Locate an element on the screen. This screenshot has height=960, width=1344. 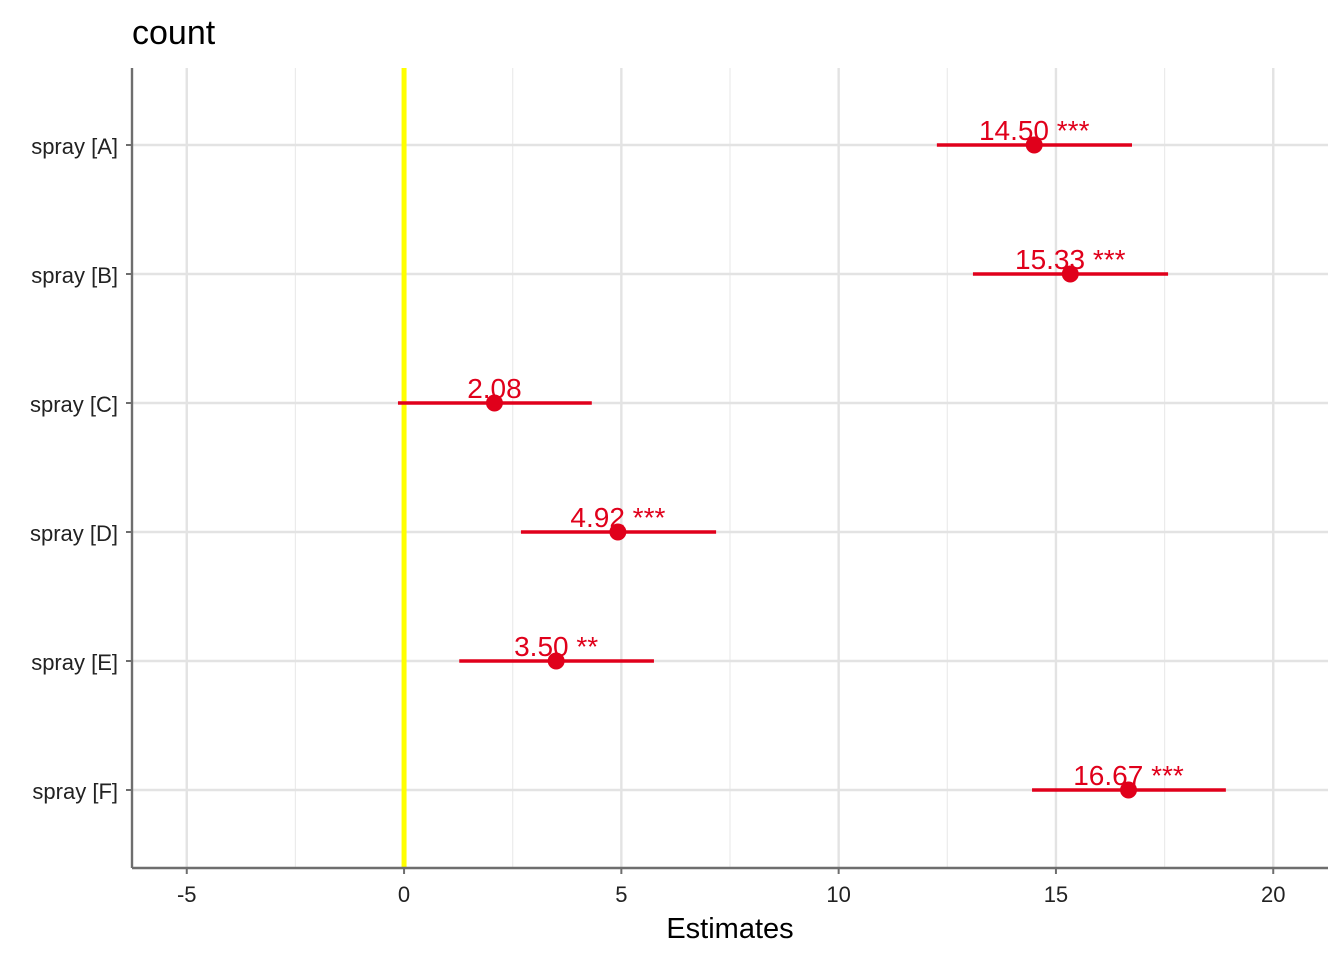
estimate-label: 14.50 *** is located at coordinates (1034, 130).